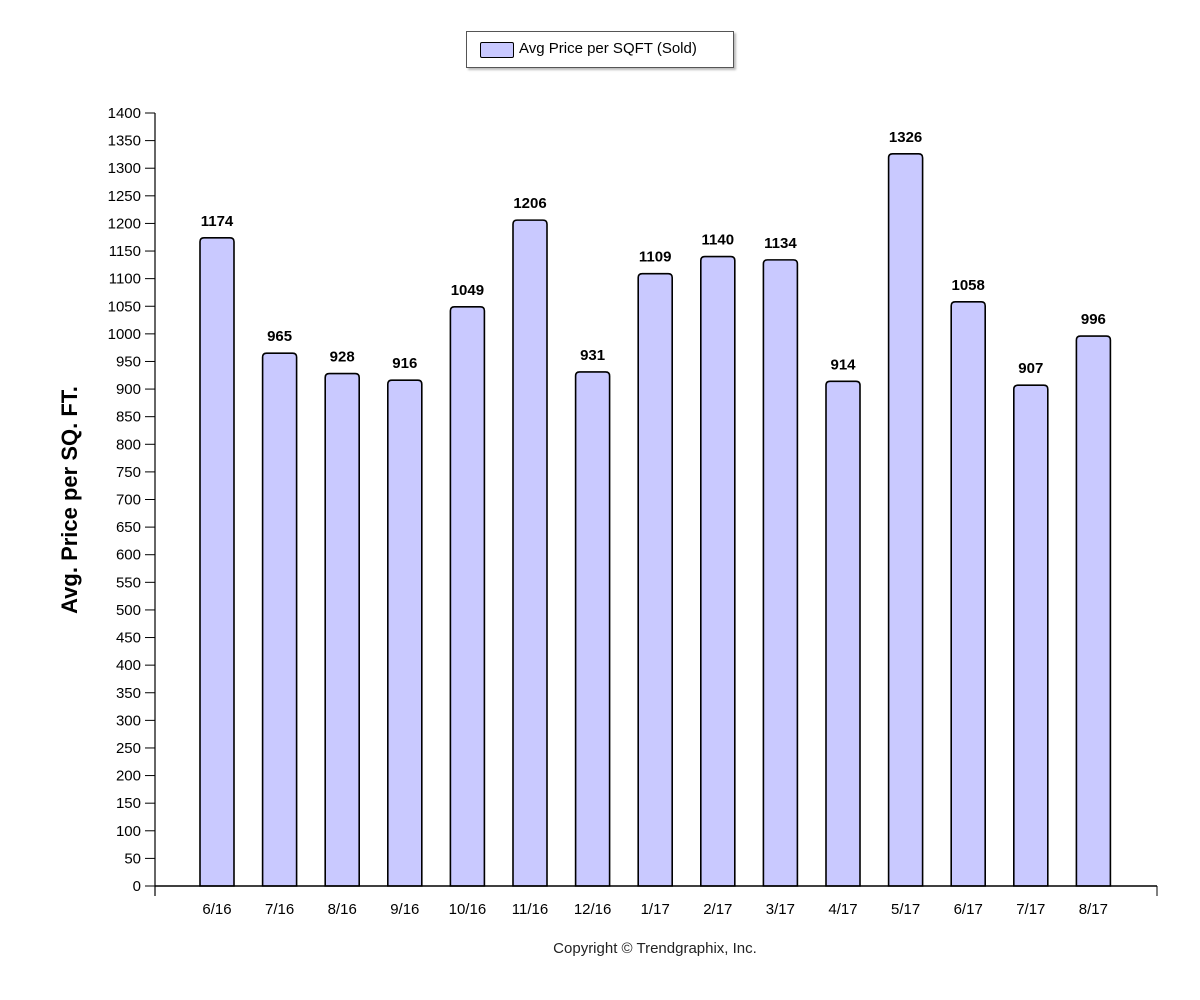  What do you see at coordinates (342, 909) in the screenshot?
I see `x-tick-label: 8/16` at bounding box center [342, 909].